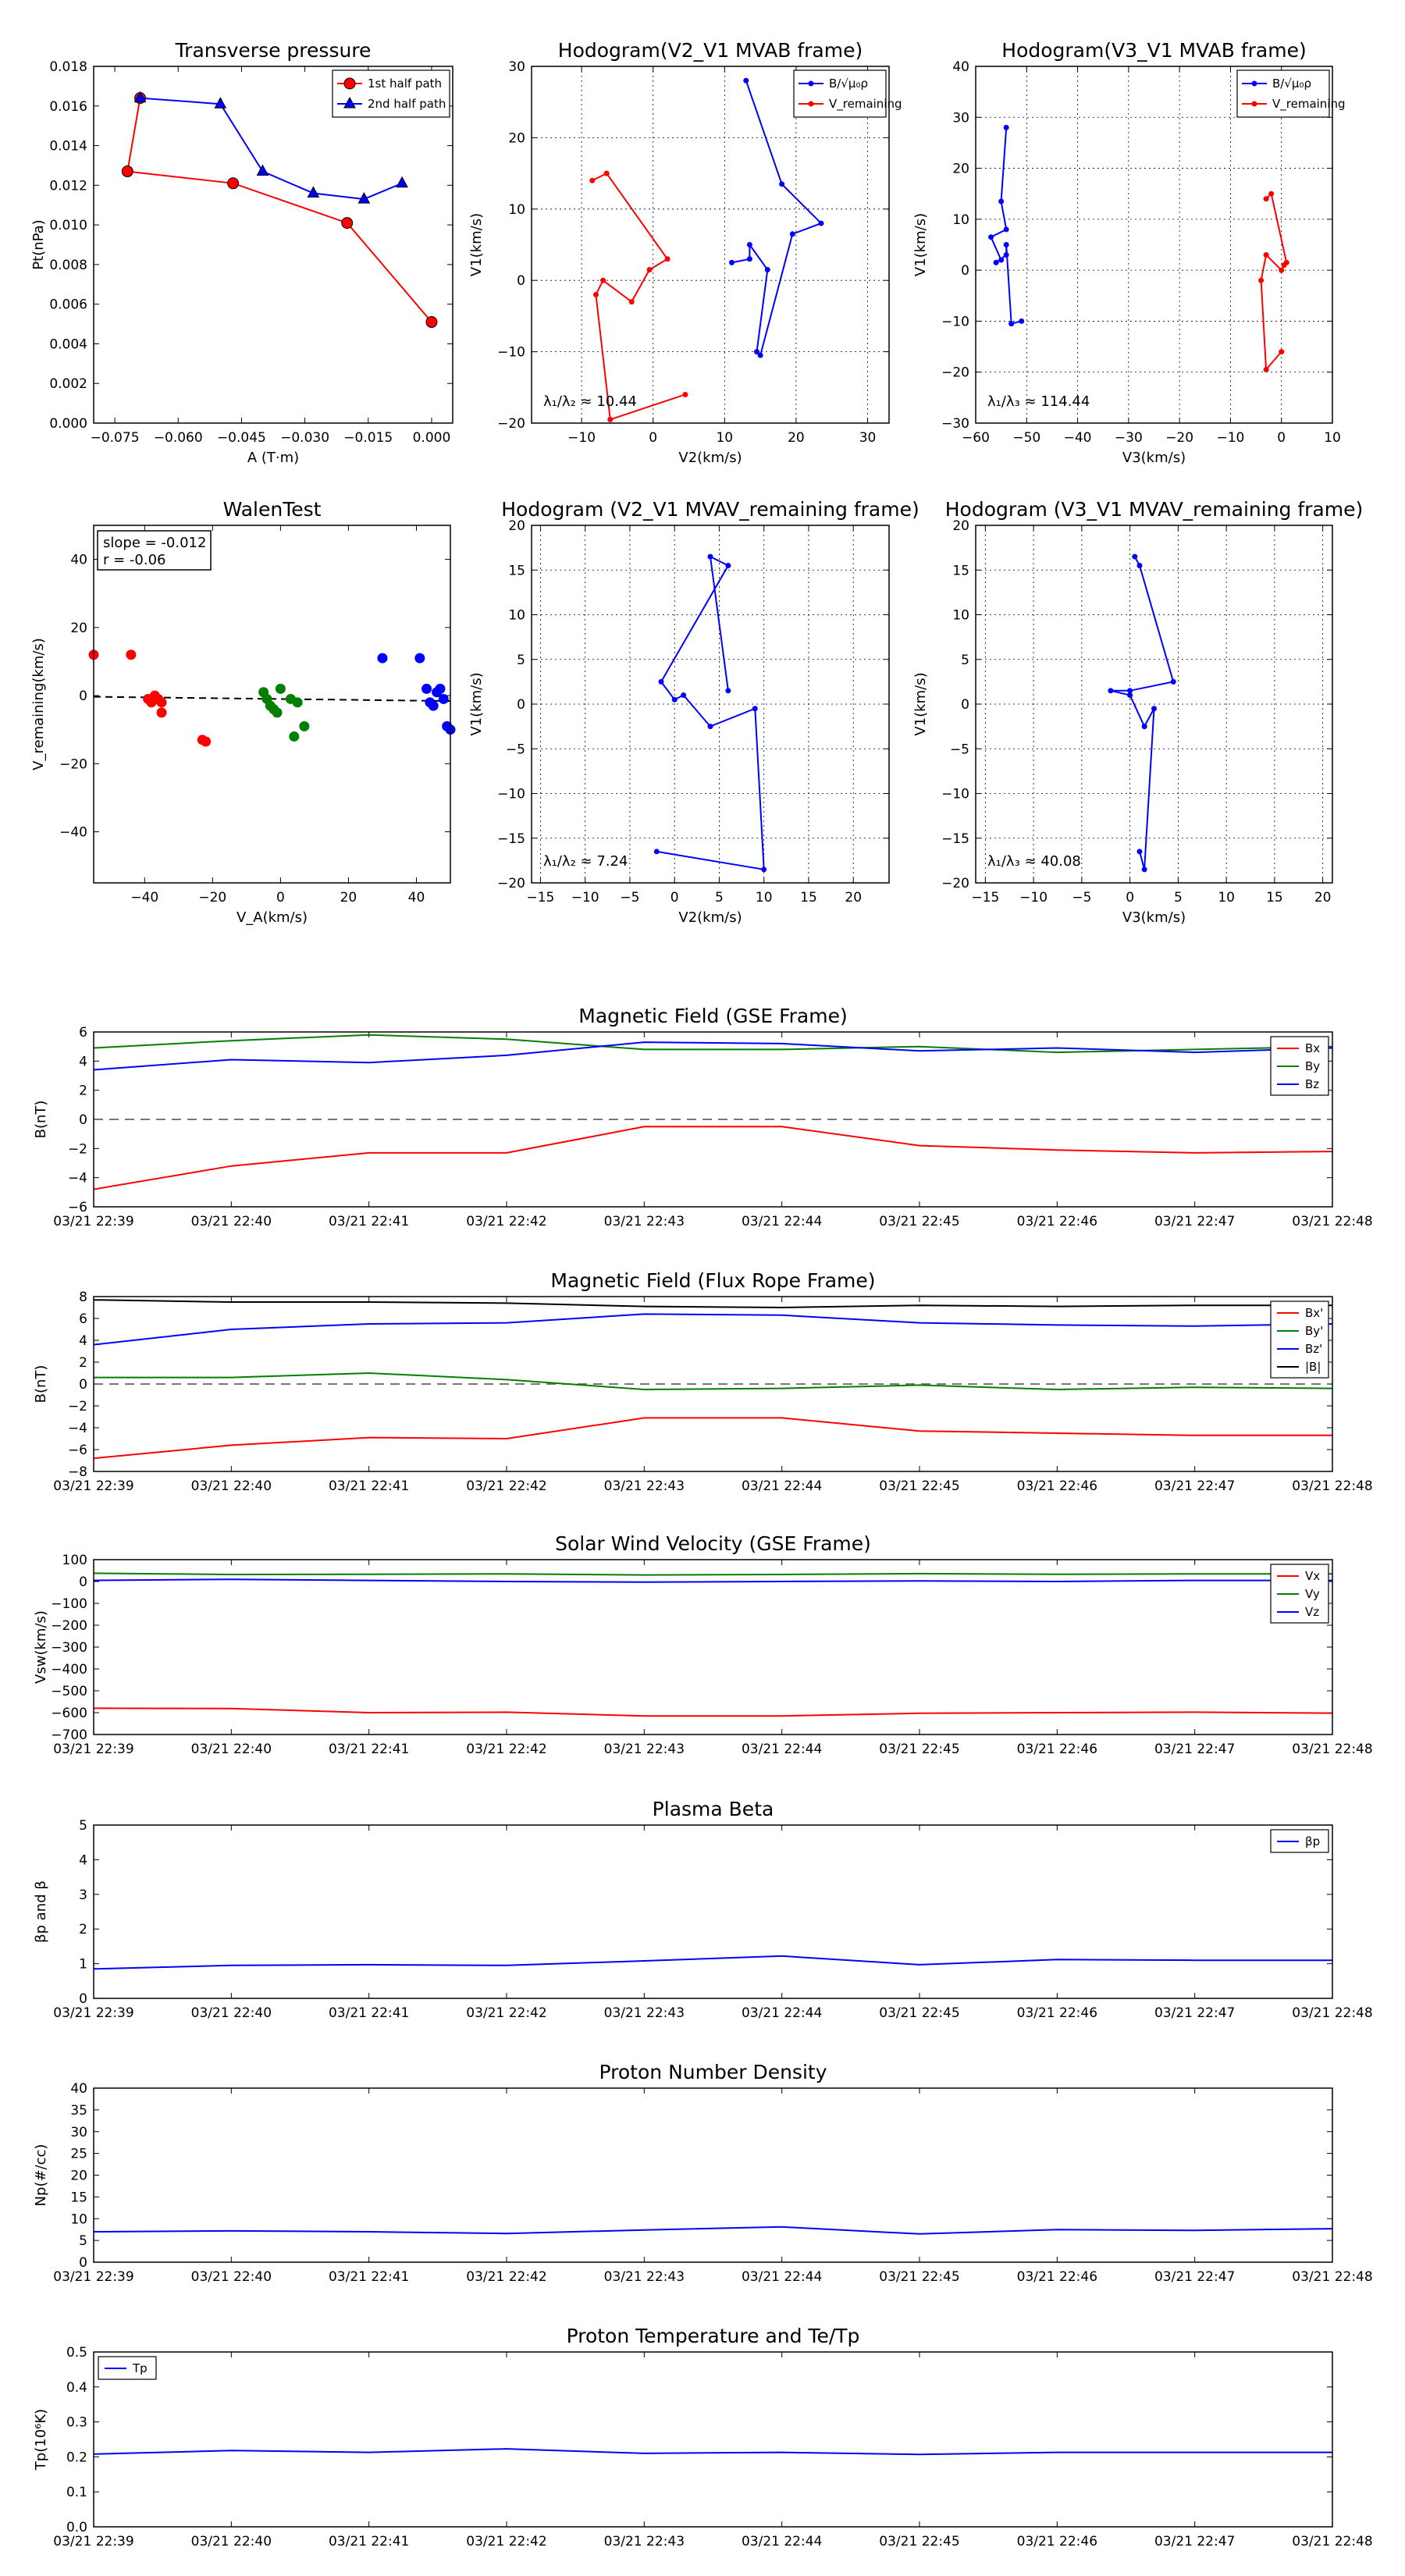  I want to click on series-line-tp, so click(713, 2452).